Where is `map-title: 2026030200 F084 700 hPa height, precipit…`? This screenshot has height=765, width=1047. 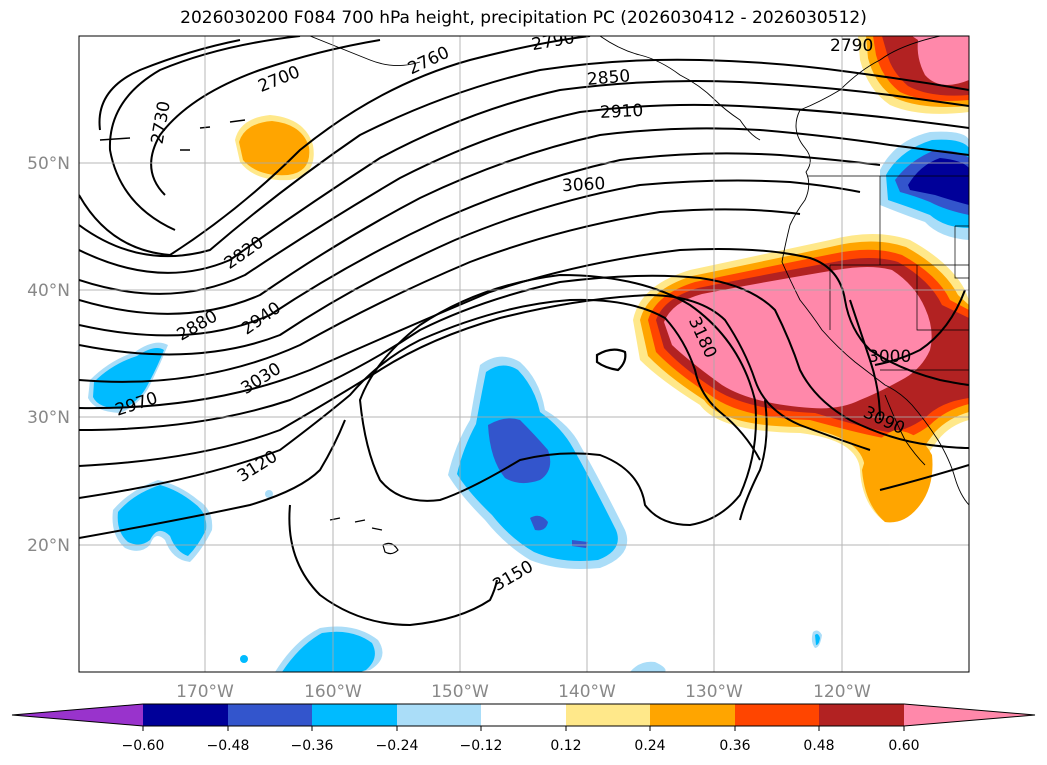 map-title: 2026030200 F084 700 hPa height, precipit… is located at coordinates (523, 18).